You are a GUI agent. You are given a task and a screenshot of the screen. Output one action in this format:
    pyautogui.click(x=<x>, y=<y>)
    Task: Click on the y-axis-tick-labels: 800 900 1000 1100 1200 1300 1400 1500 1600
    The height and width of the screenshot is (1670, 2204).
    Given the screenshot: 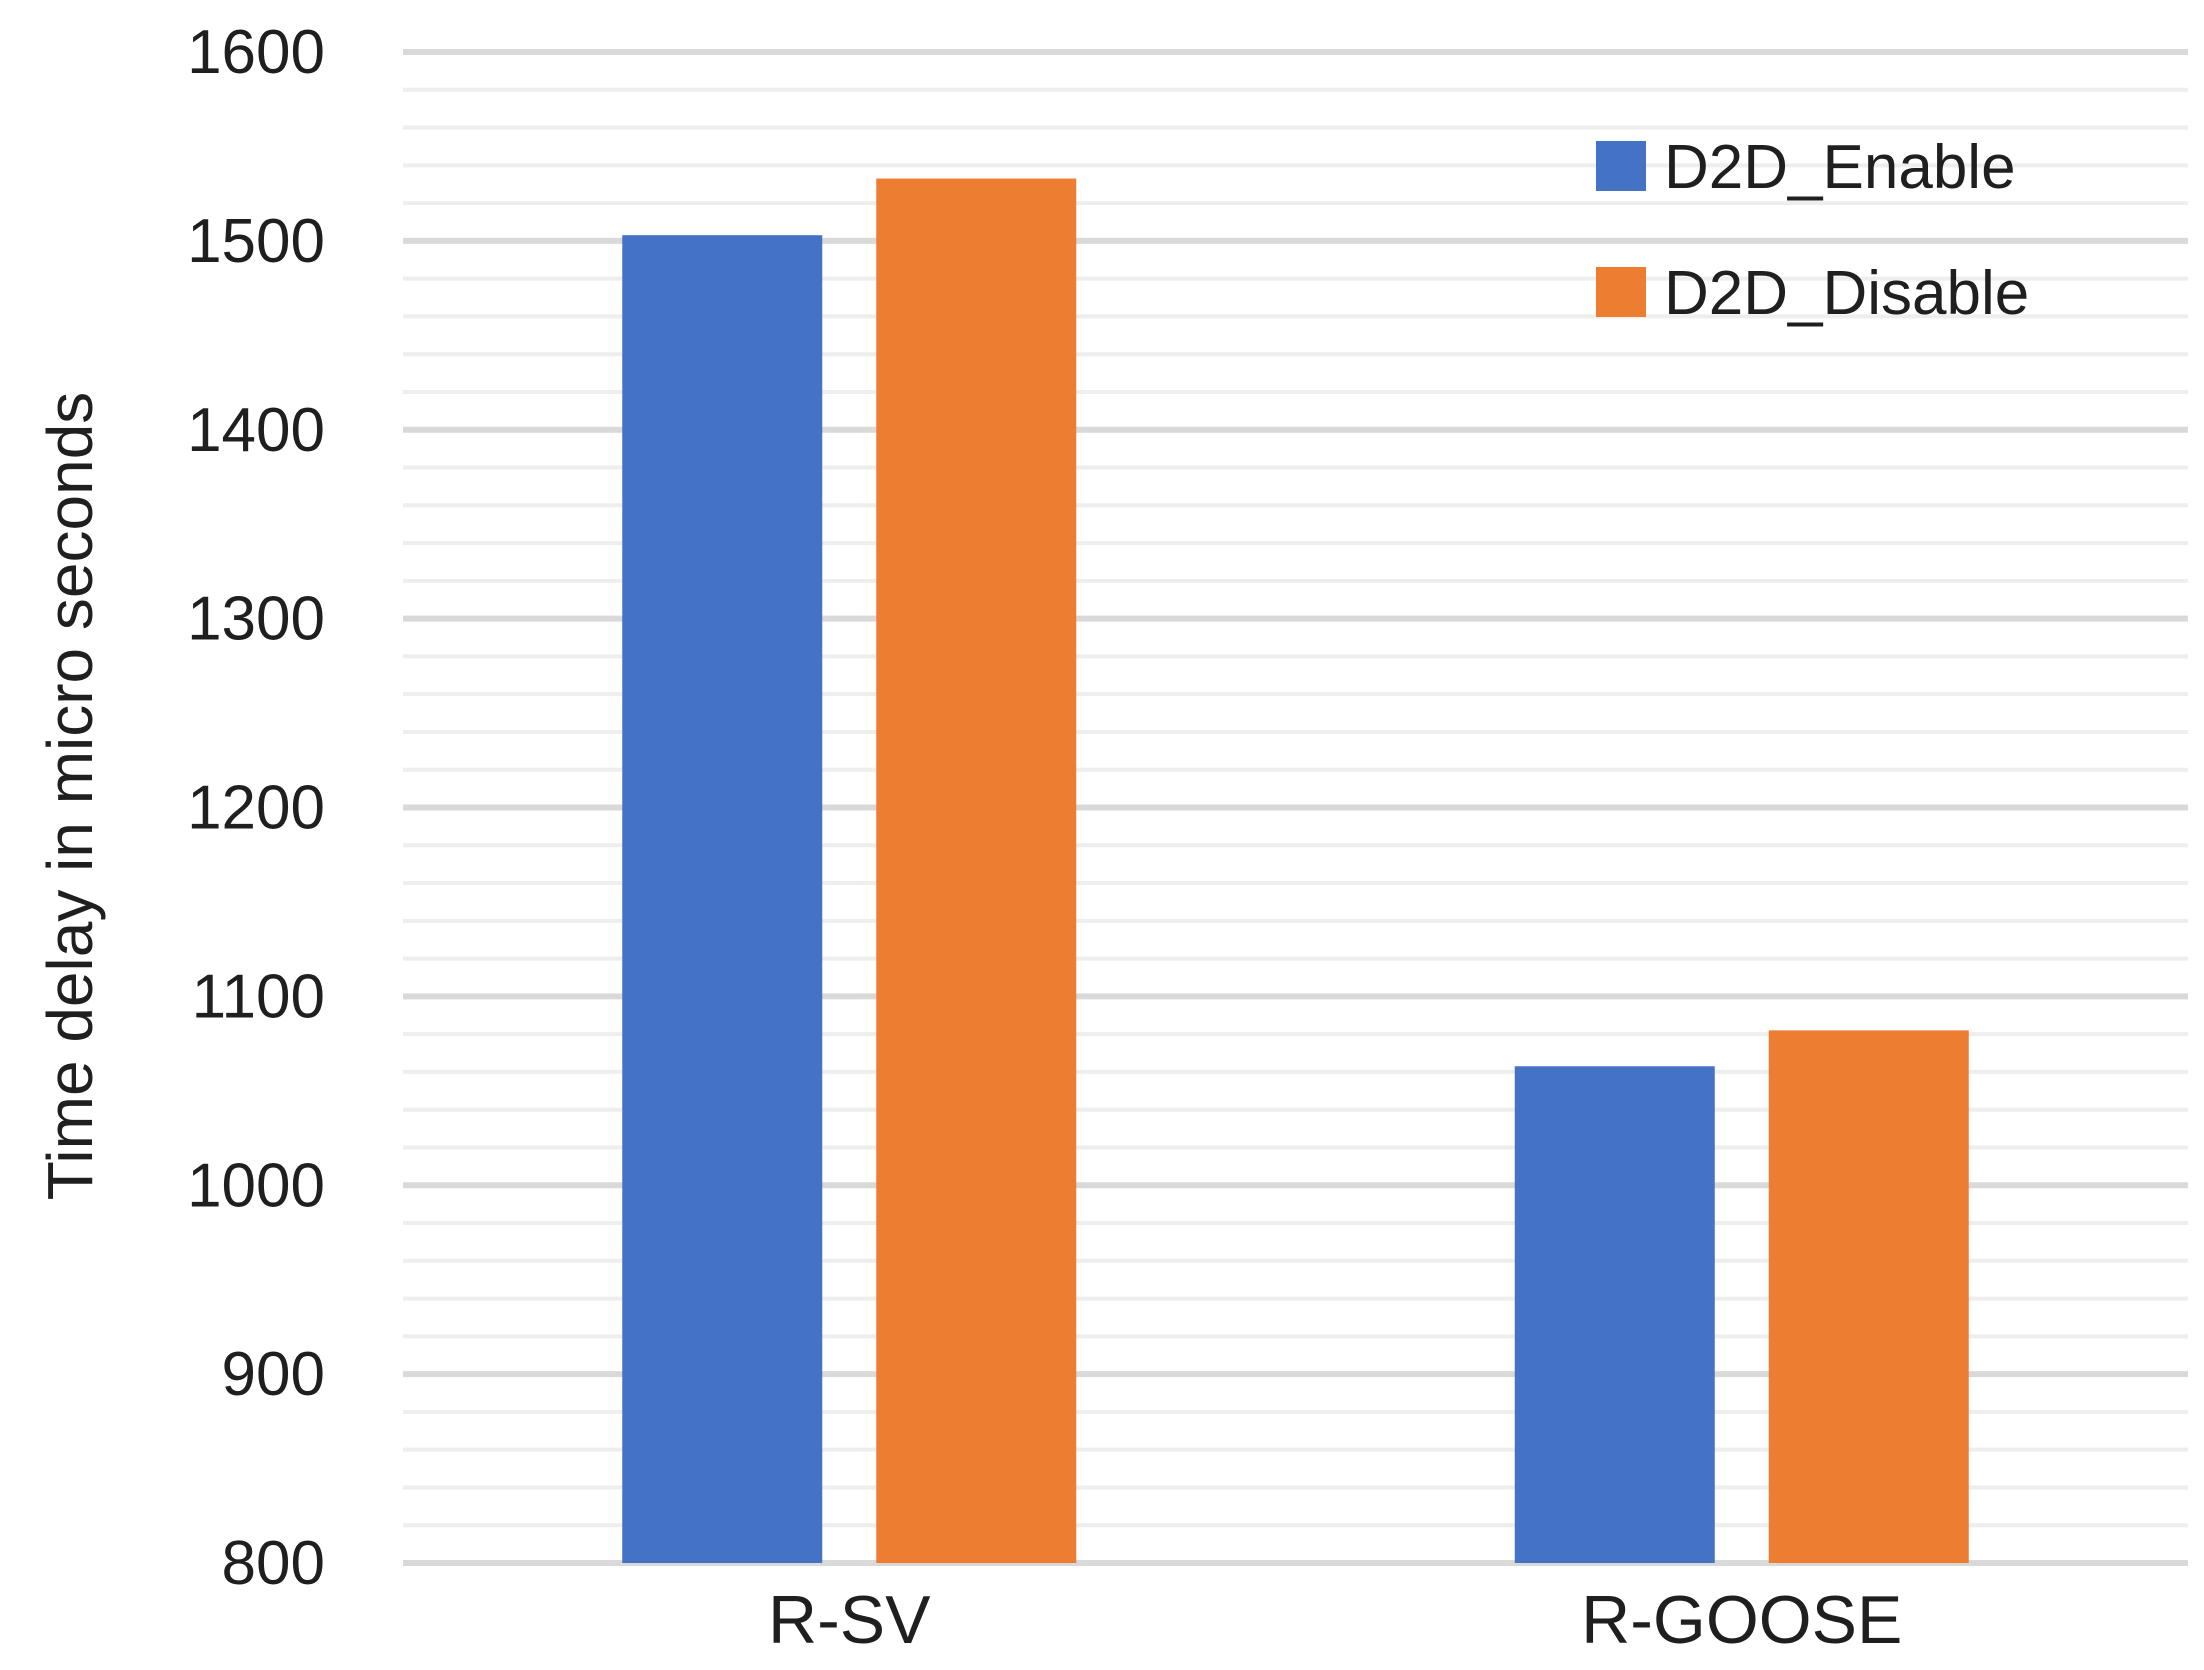 What is the action you would take?
    pyautogui.click(x=256, y=808)
    